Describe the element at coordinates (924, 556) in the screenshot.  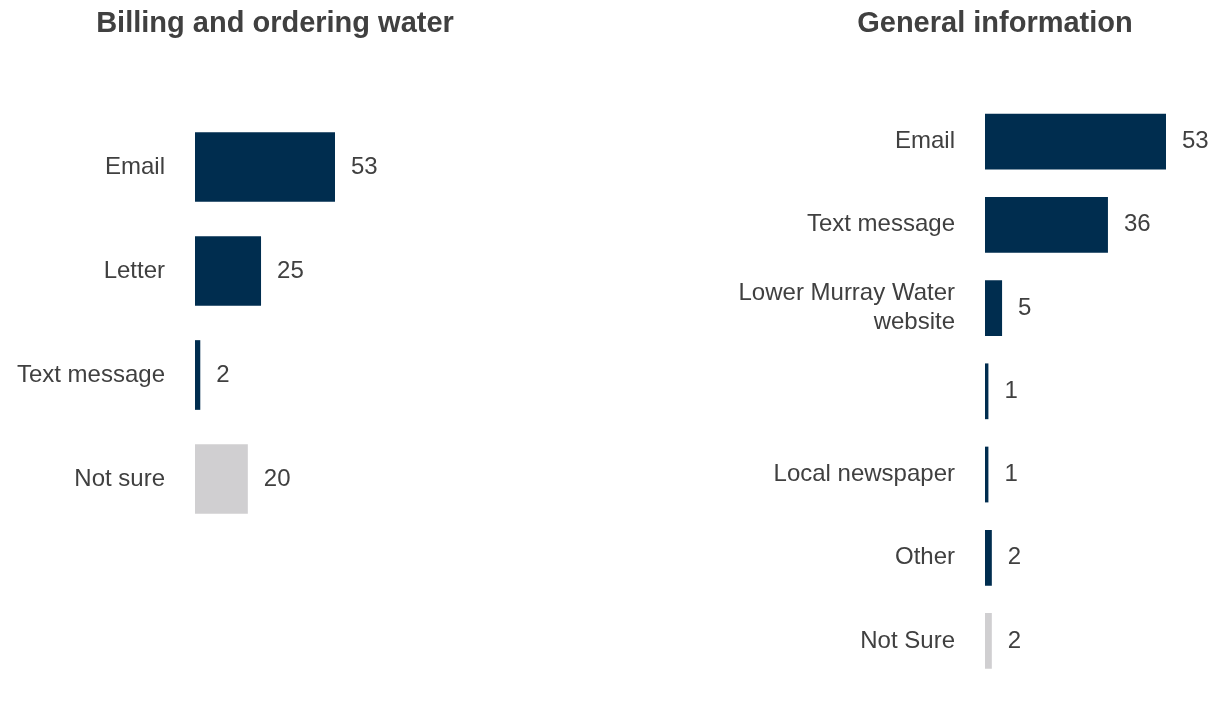
I see `y-tick-label: Other` at that location.